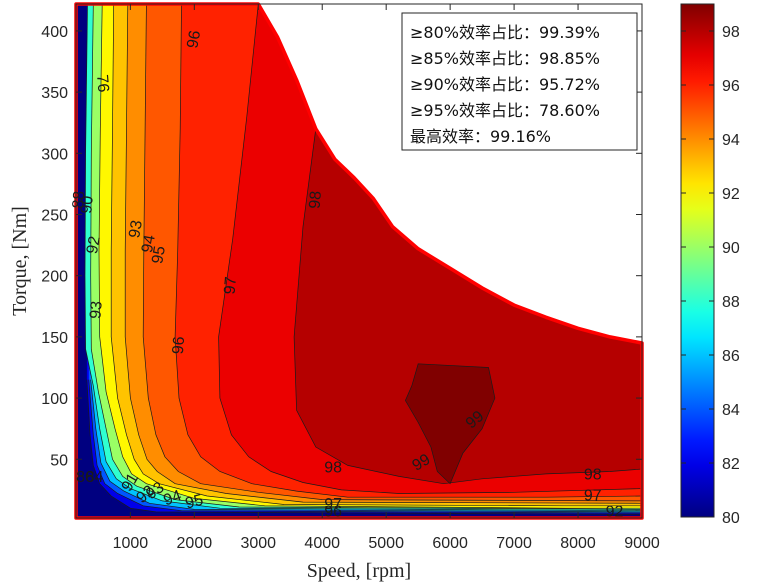 Image resolution: width=757 pixels, height=583 pixels. Describe the element at coordinates (131, 543) in the screenshot. I see `x-tick-label: 1000` at that location.